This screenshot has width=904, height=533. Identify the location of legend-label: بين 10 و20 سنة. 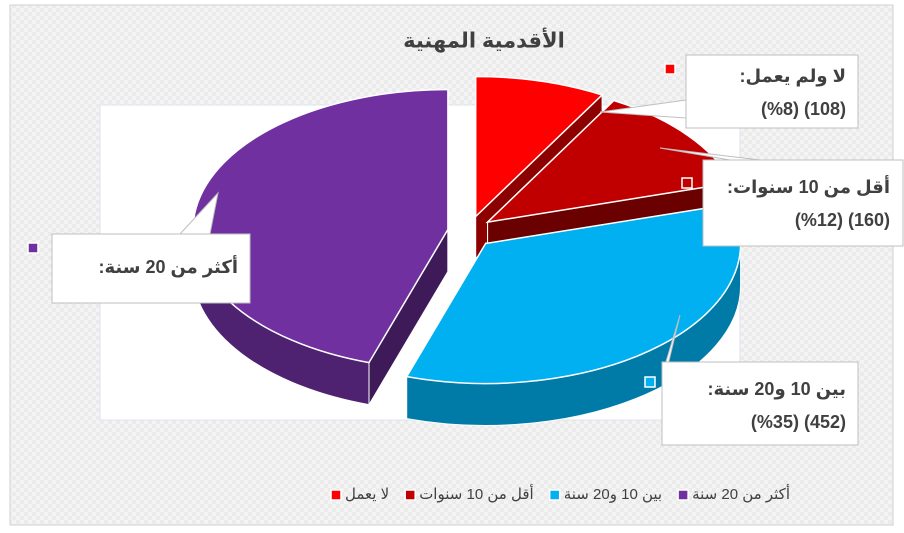
(613, 494).